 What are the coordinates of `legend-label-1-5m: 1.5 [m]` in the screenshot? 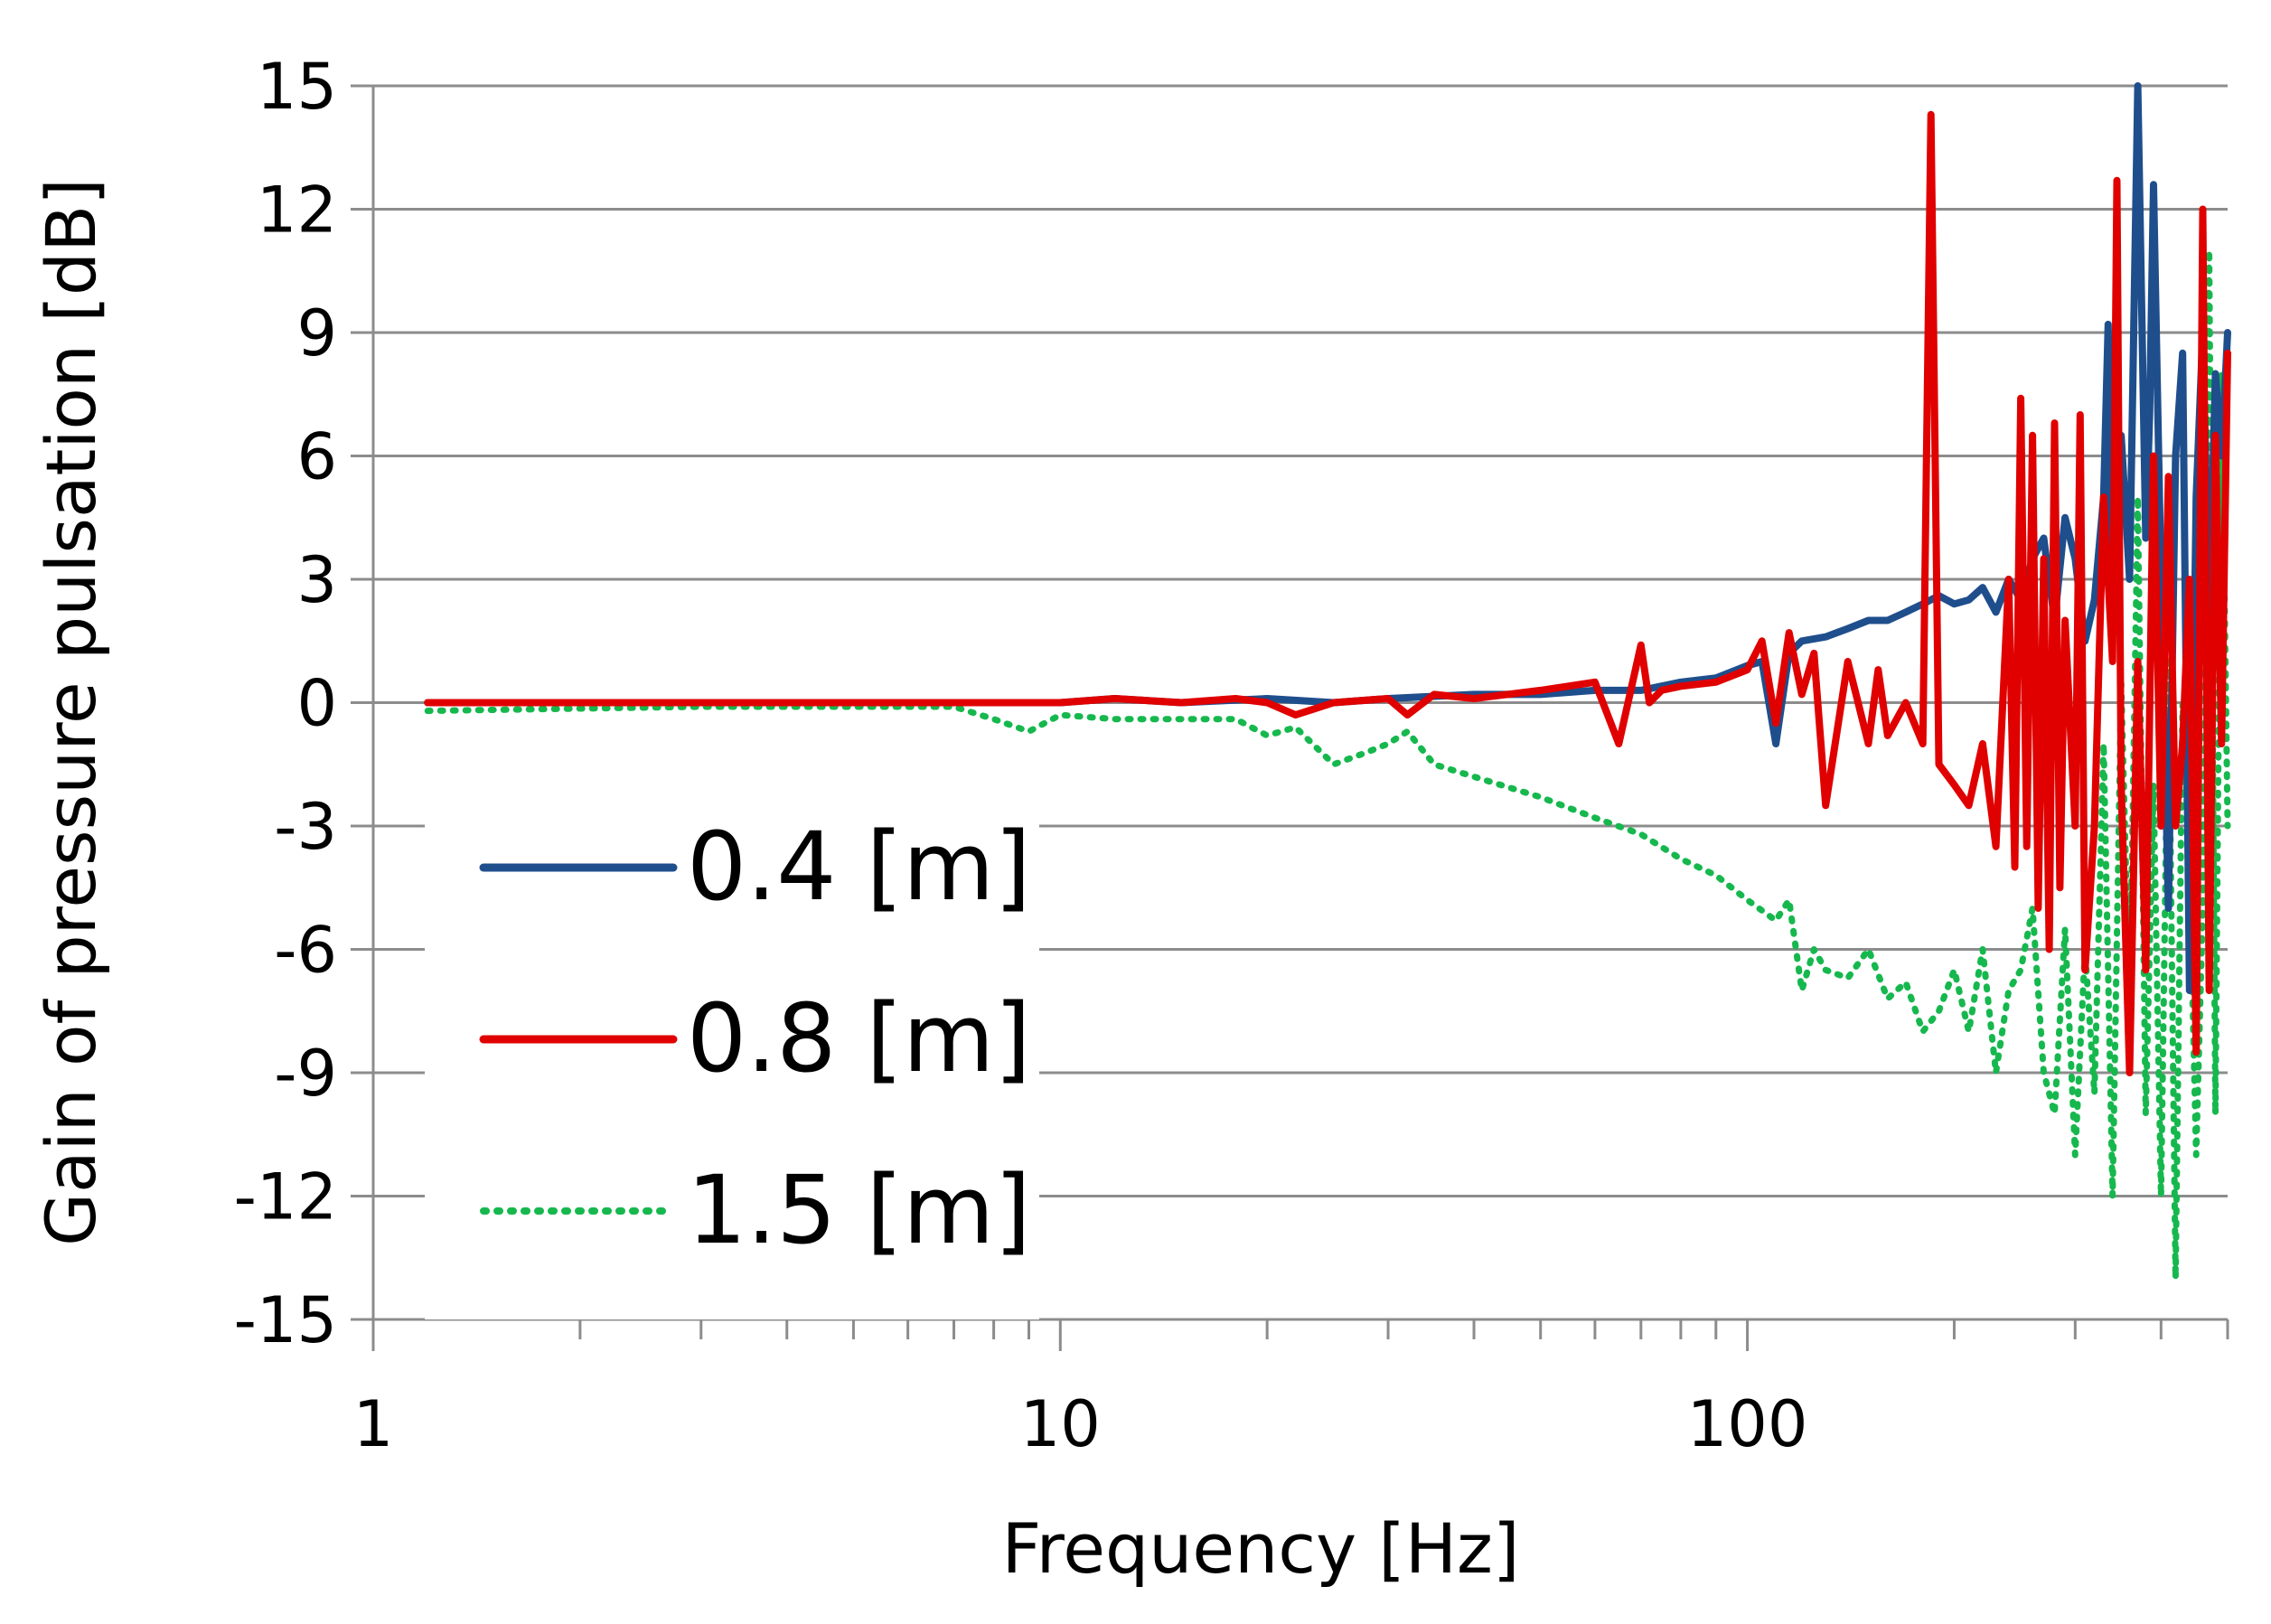 It's located at (859, 1210).